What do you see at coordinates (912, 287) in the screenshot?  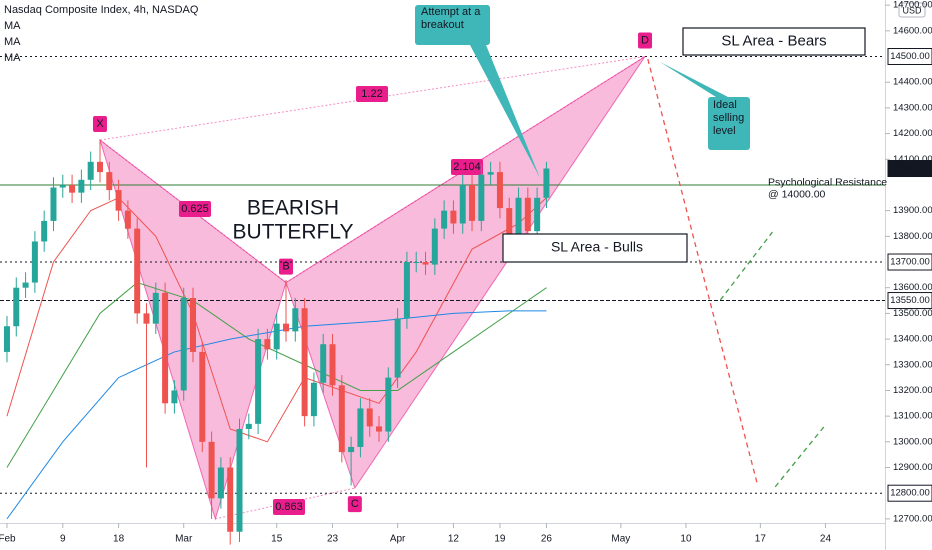 I see `y-tick-label: 13600.00` at bounding box center [912, 287].